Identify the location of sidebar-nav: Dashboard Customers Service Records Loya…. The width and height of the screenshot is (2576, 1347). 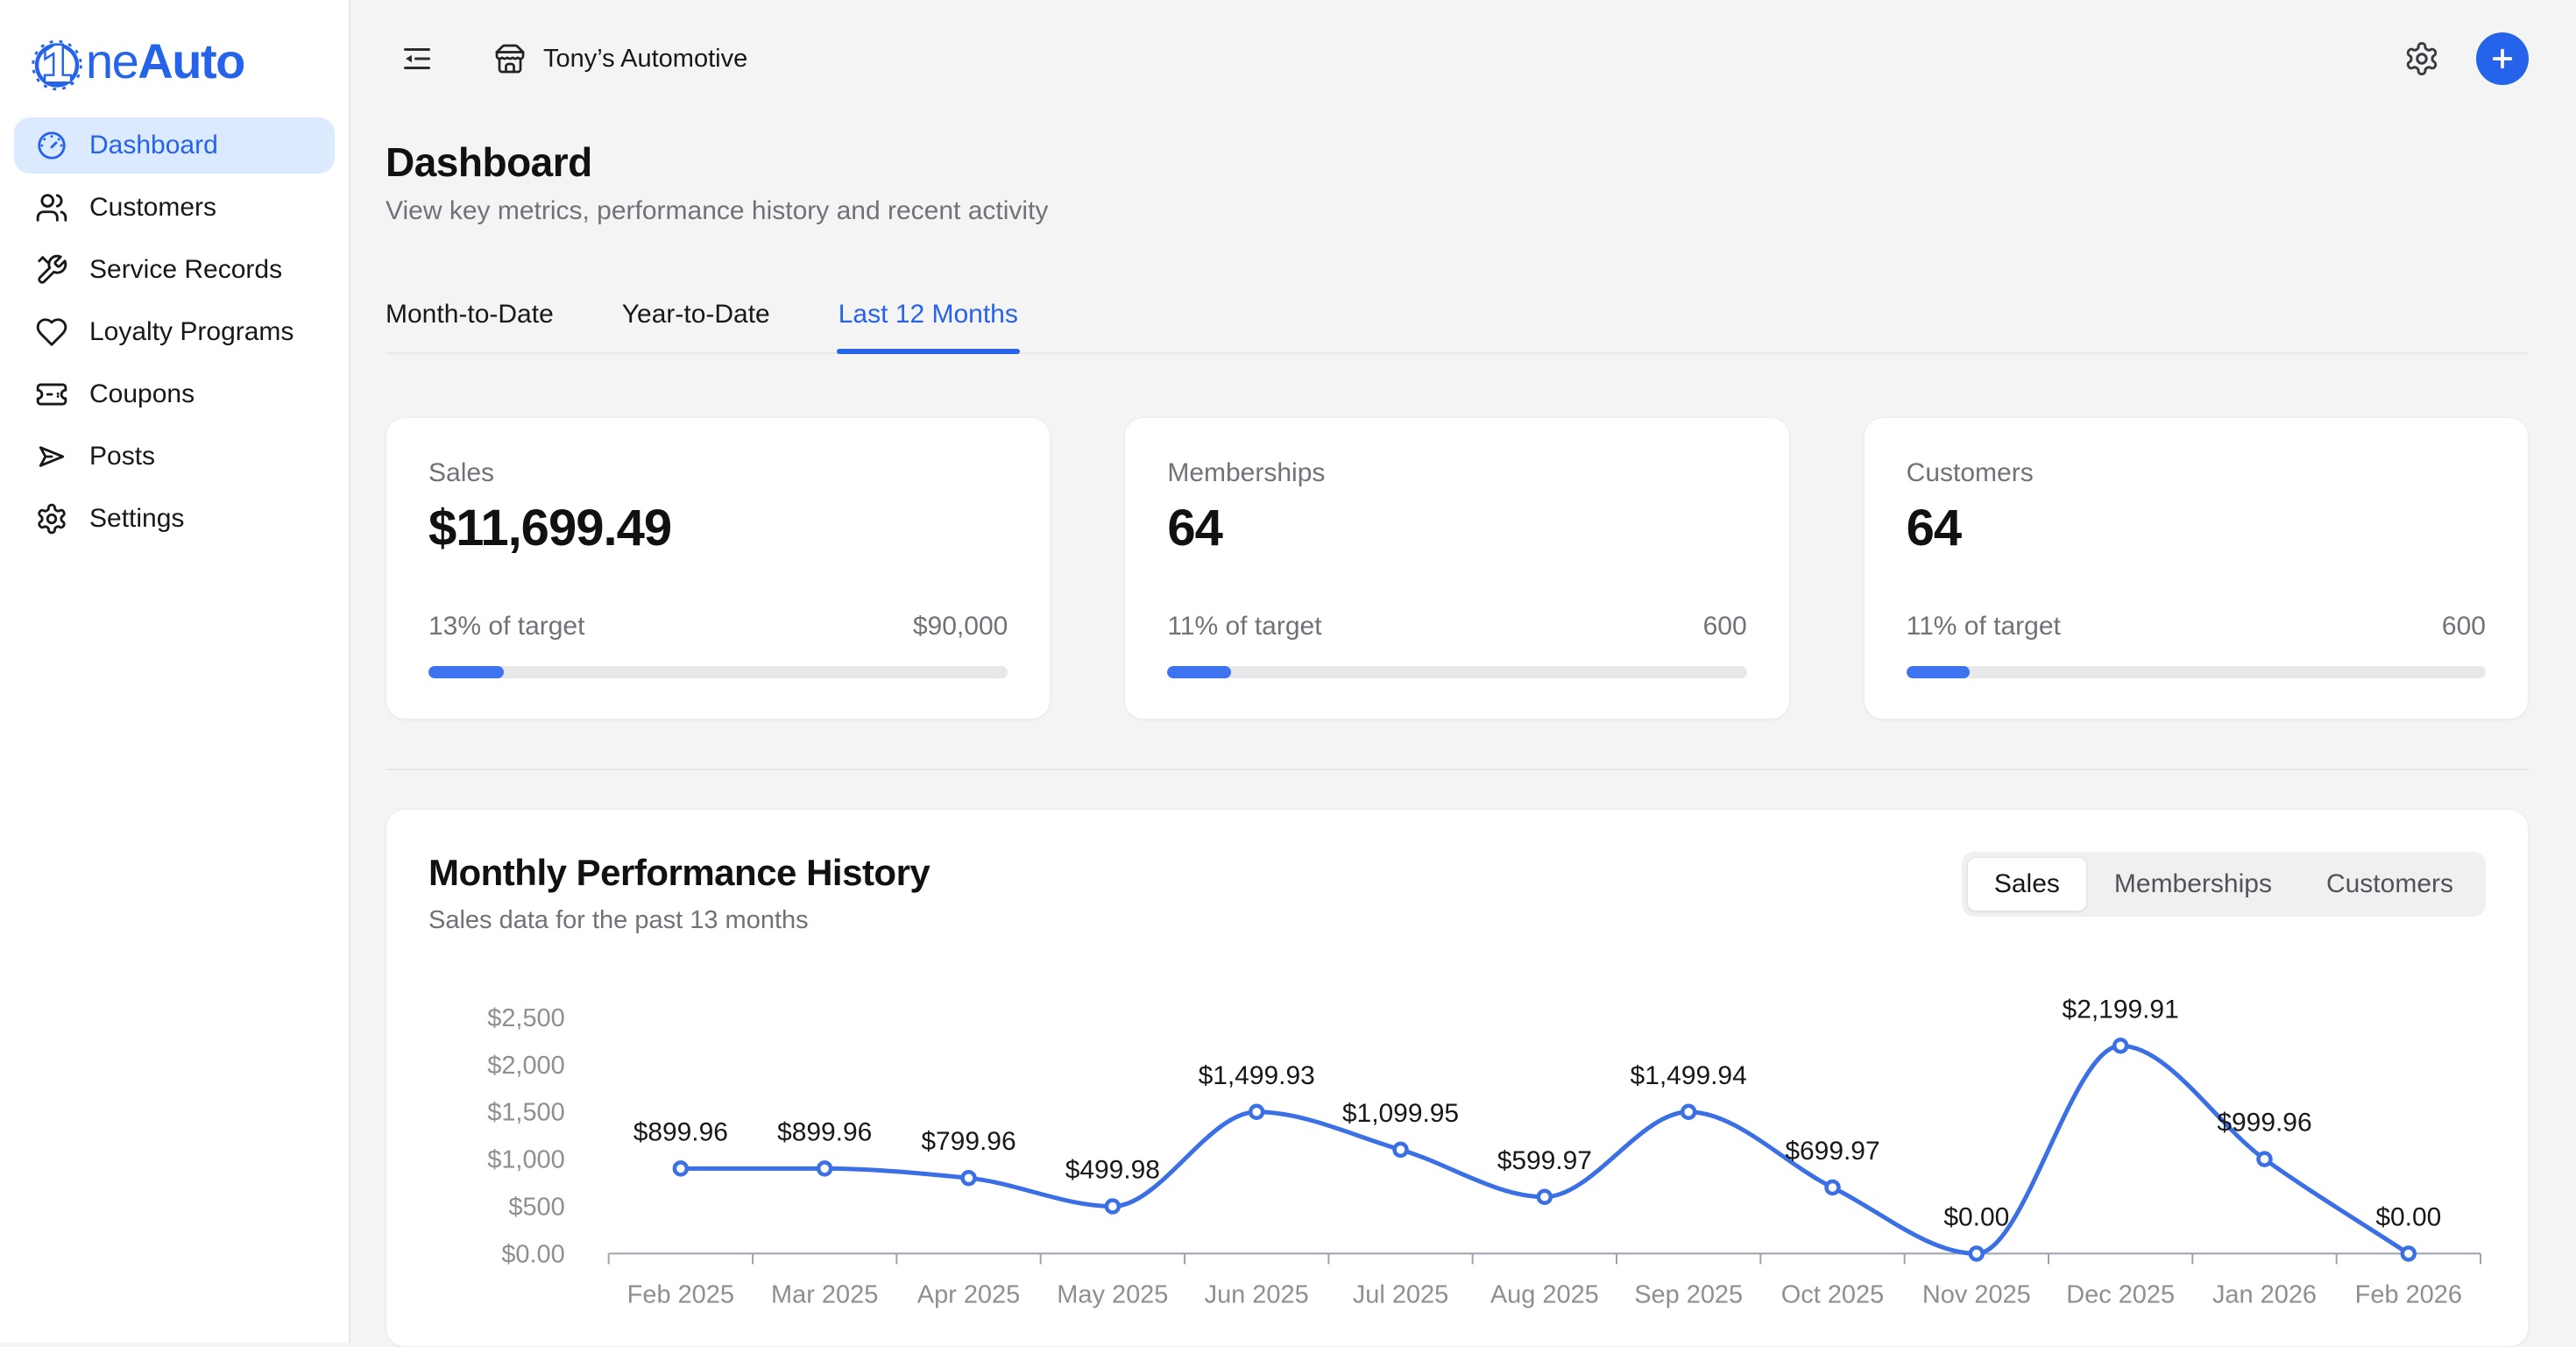
(174, 332).